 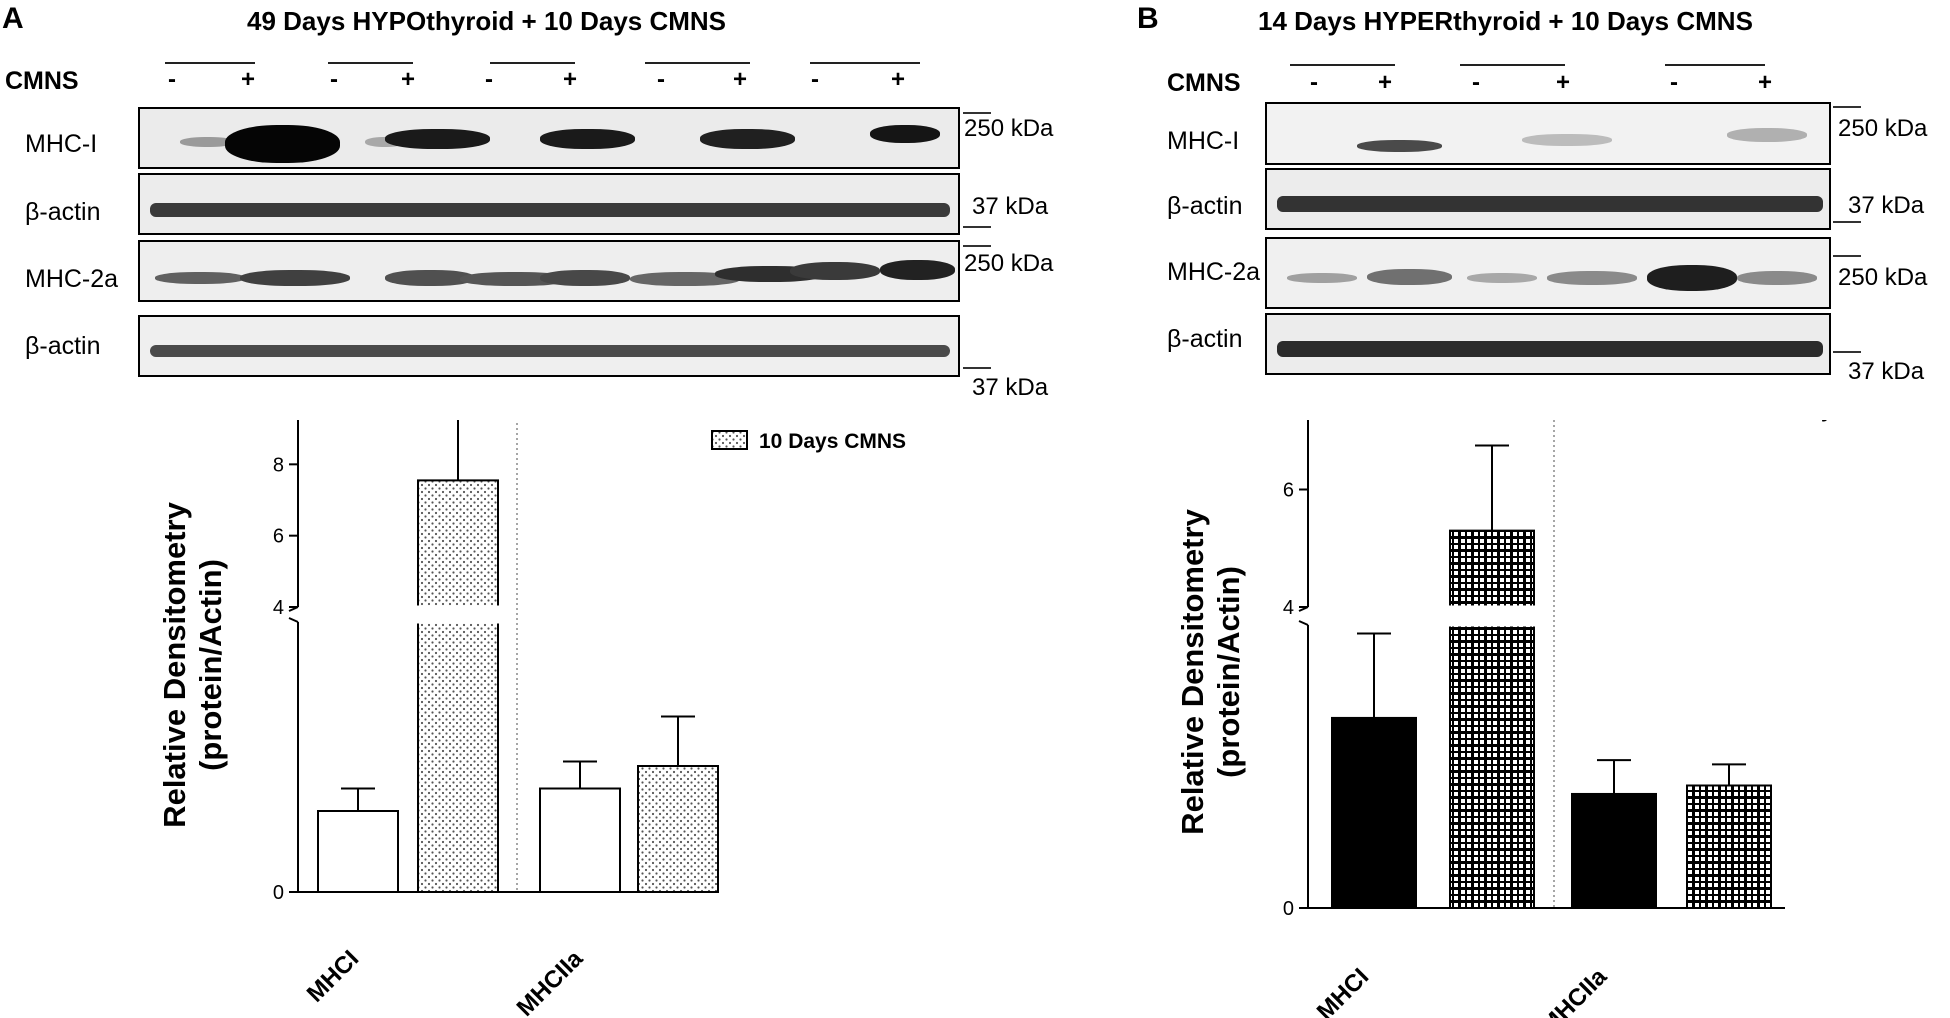 What do you see at coordinates (278, 465) in the screenshot?
I see `y-tick-label: 8` at bounding box center [278, 465].